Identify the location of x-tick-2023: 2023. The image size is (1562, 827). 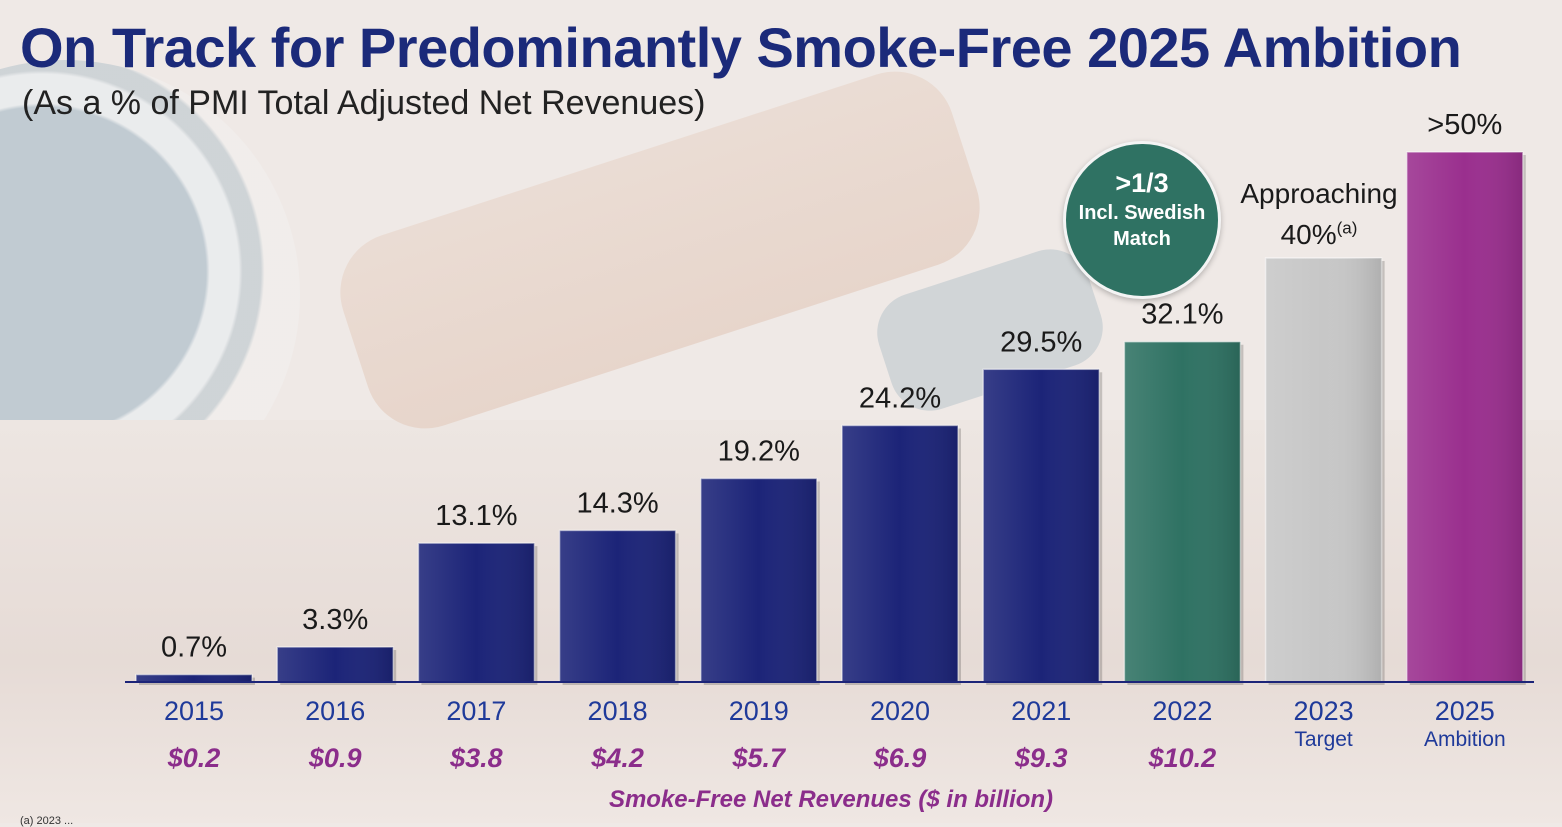
(1324, 711).